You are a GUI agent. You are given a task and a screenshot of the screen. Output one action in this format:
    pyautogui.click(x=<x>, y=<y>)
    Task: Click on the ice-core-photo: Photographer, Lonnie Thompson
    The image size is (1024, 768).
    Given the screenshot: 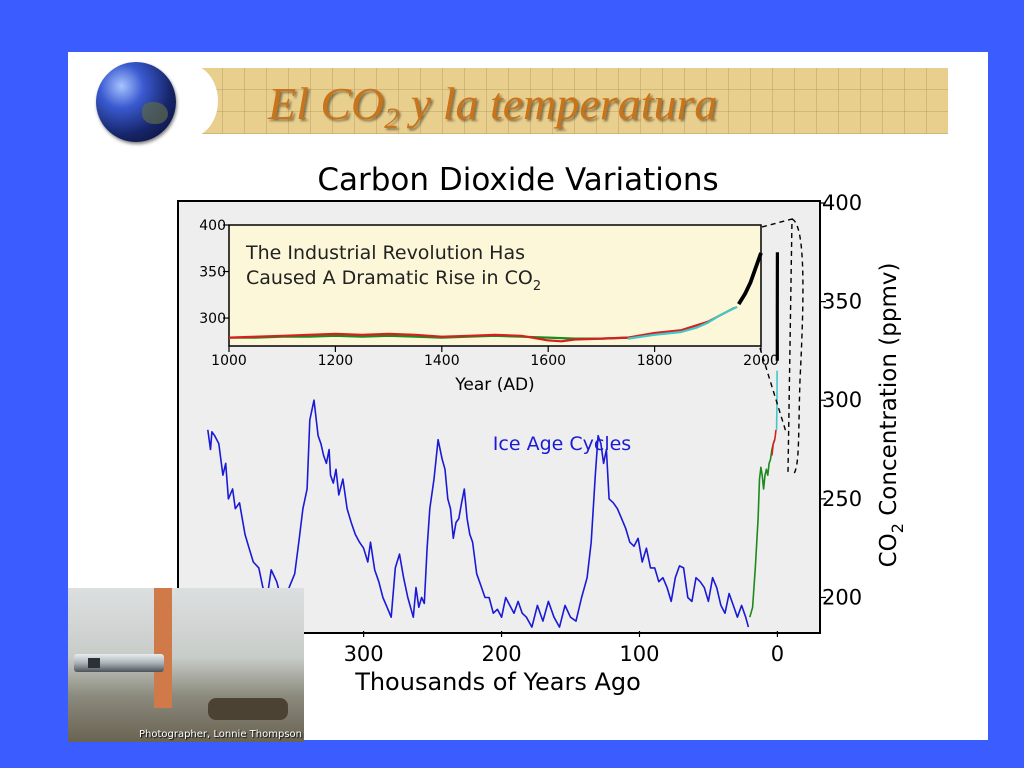 What is the action you would take?
    pyautogui.click(x=186, y=665)
    